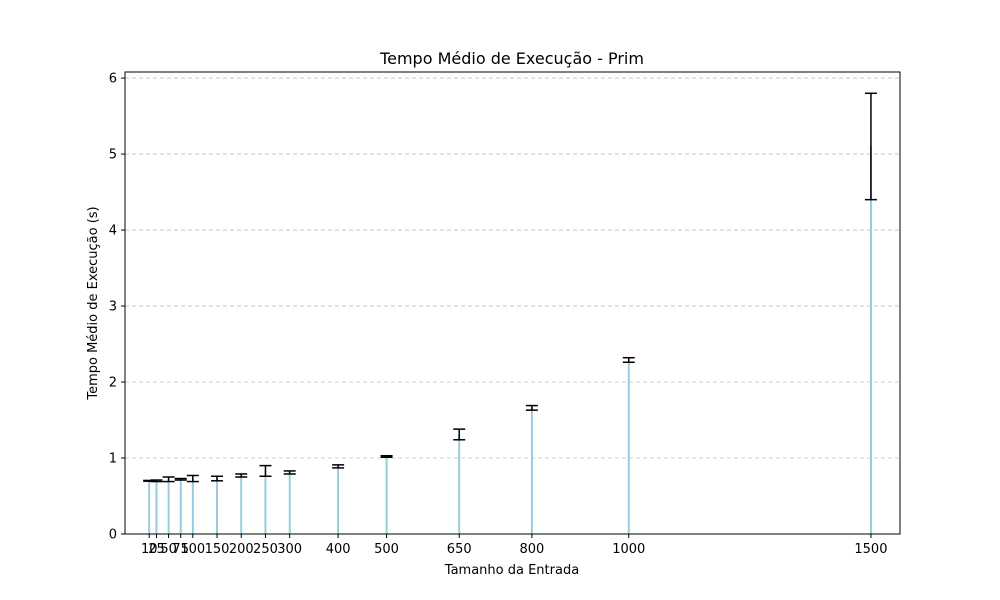 The height and width of the screenshot is (600, 1000). Describe the element at coordinates (459, 549) in the screenshot. I see `x-tick-label: 650` at that location.